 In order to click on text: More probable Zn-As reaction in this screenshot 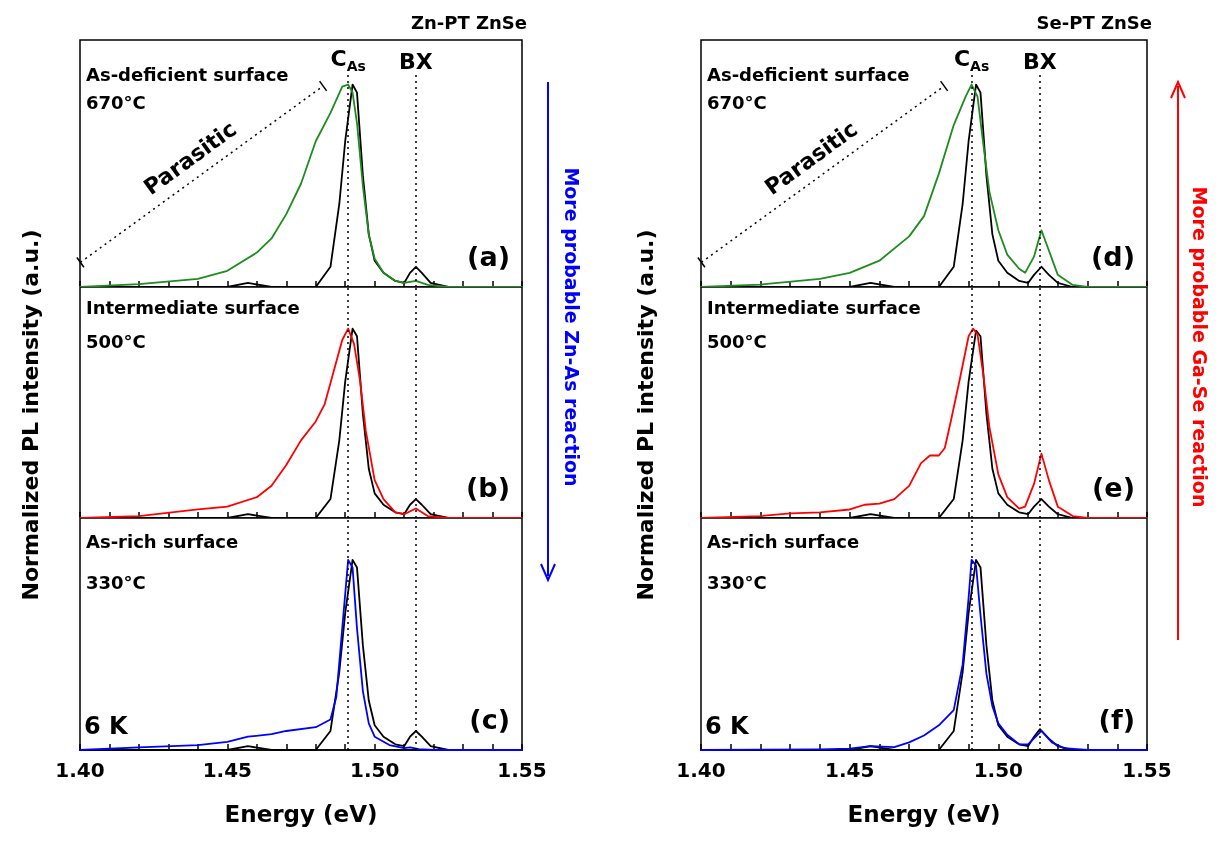, I will do `click(572, 327)`.